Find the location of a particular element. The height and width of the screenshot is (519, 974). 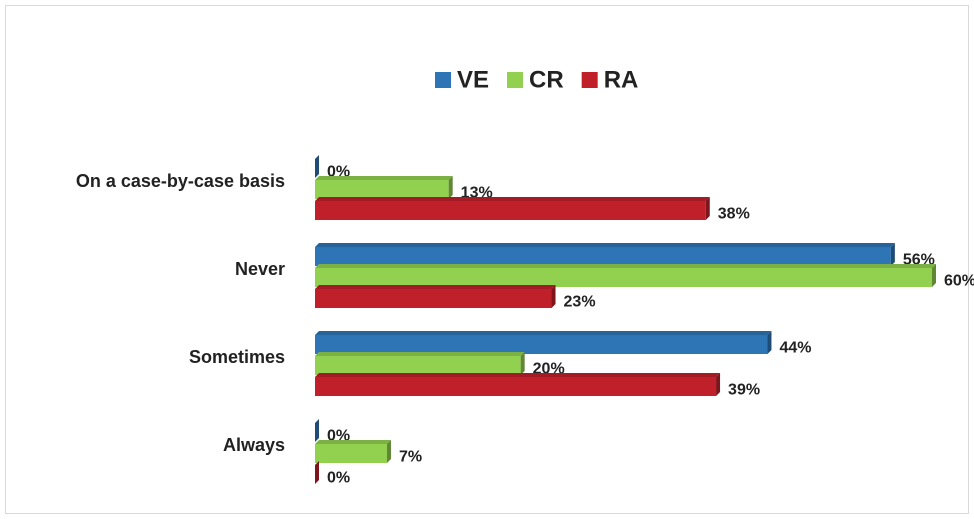

category-label: On a case-by-case basis is located at coordinates (180, 181).